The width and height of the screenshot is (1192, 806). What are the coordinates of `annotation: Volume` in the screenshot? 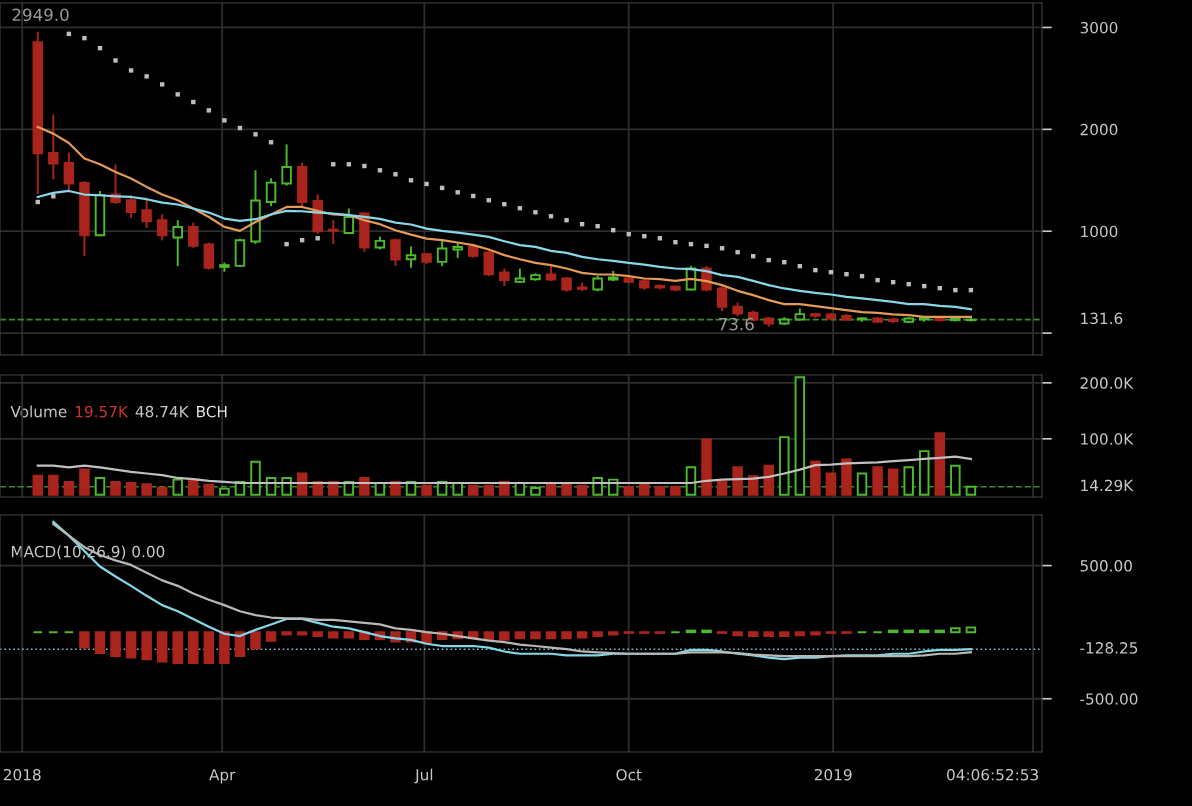 It's located at (38, 411).